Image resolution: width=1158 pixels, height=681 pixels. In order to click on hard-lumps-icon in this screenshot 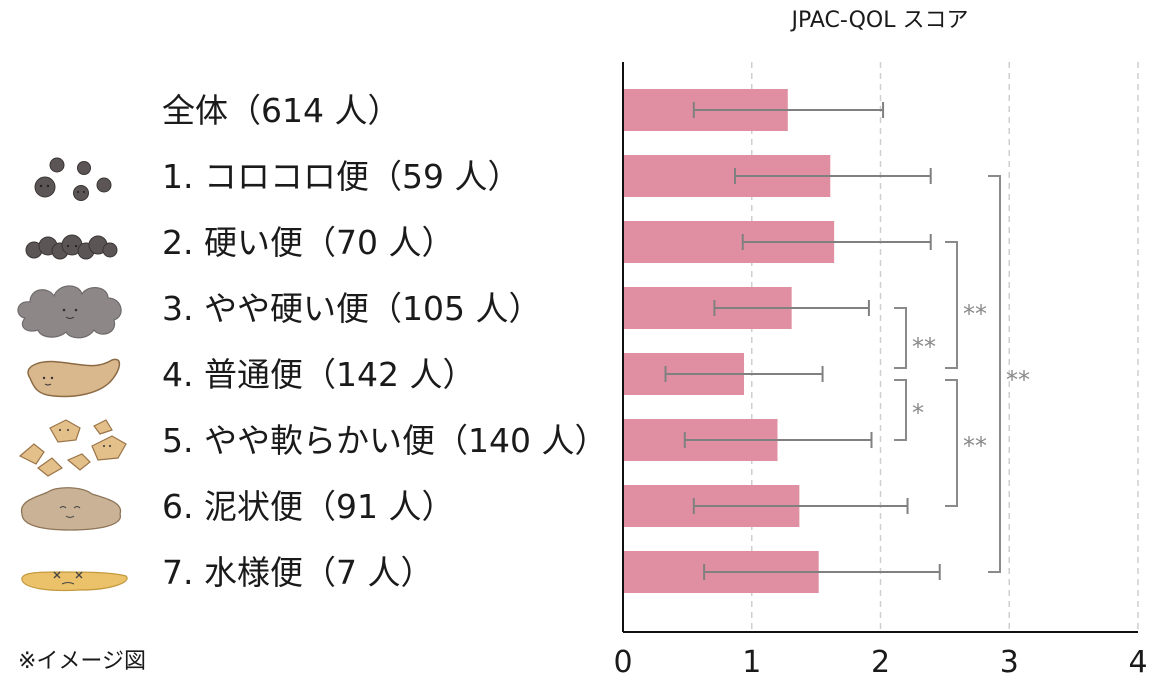, I will do `click(73, 179)`.